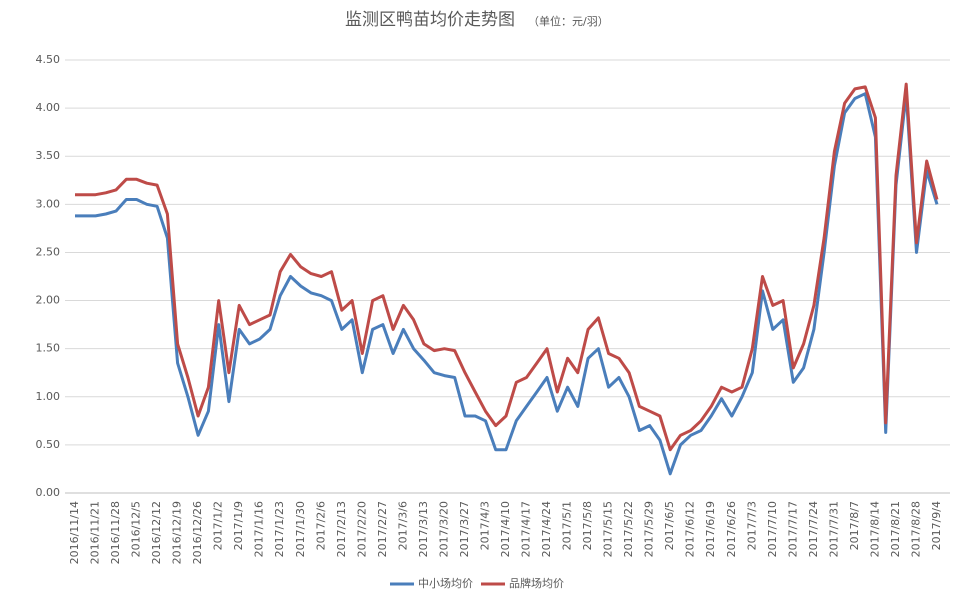 This screenshot has width=963, height=605. What do you see at coordinates (341, 529) in the screenshot?
I see `x-tick-label: 2017/2/13` at bounding box center [341, 529].